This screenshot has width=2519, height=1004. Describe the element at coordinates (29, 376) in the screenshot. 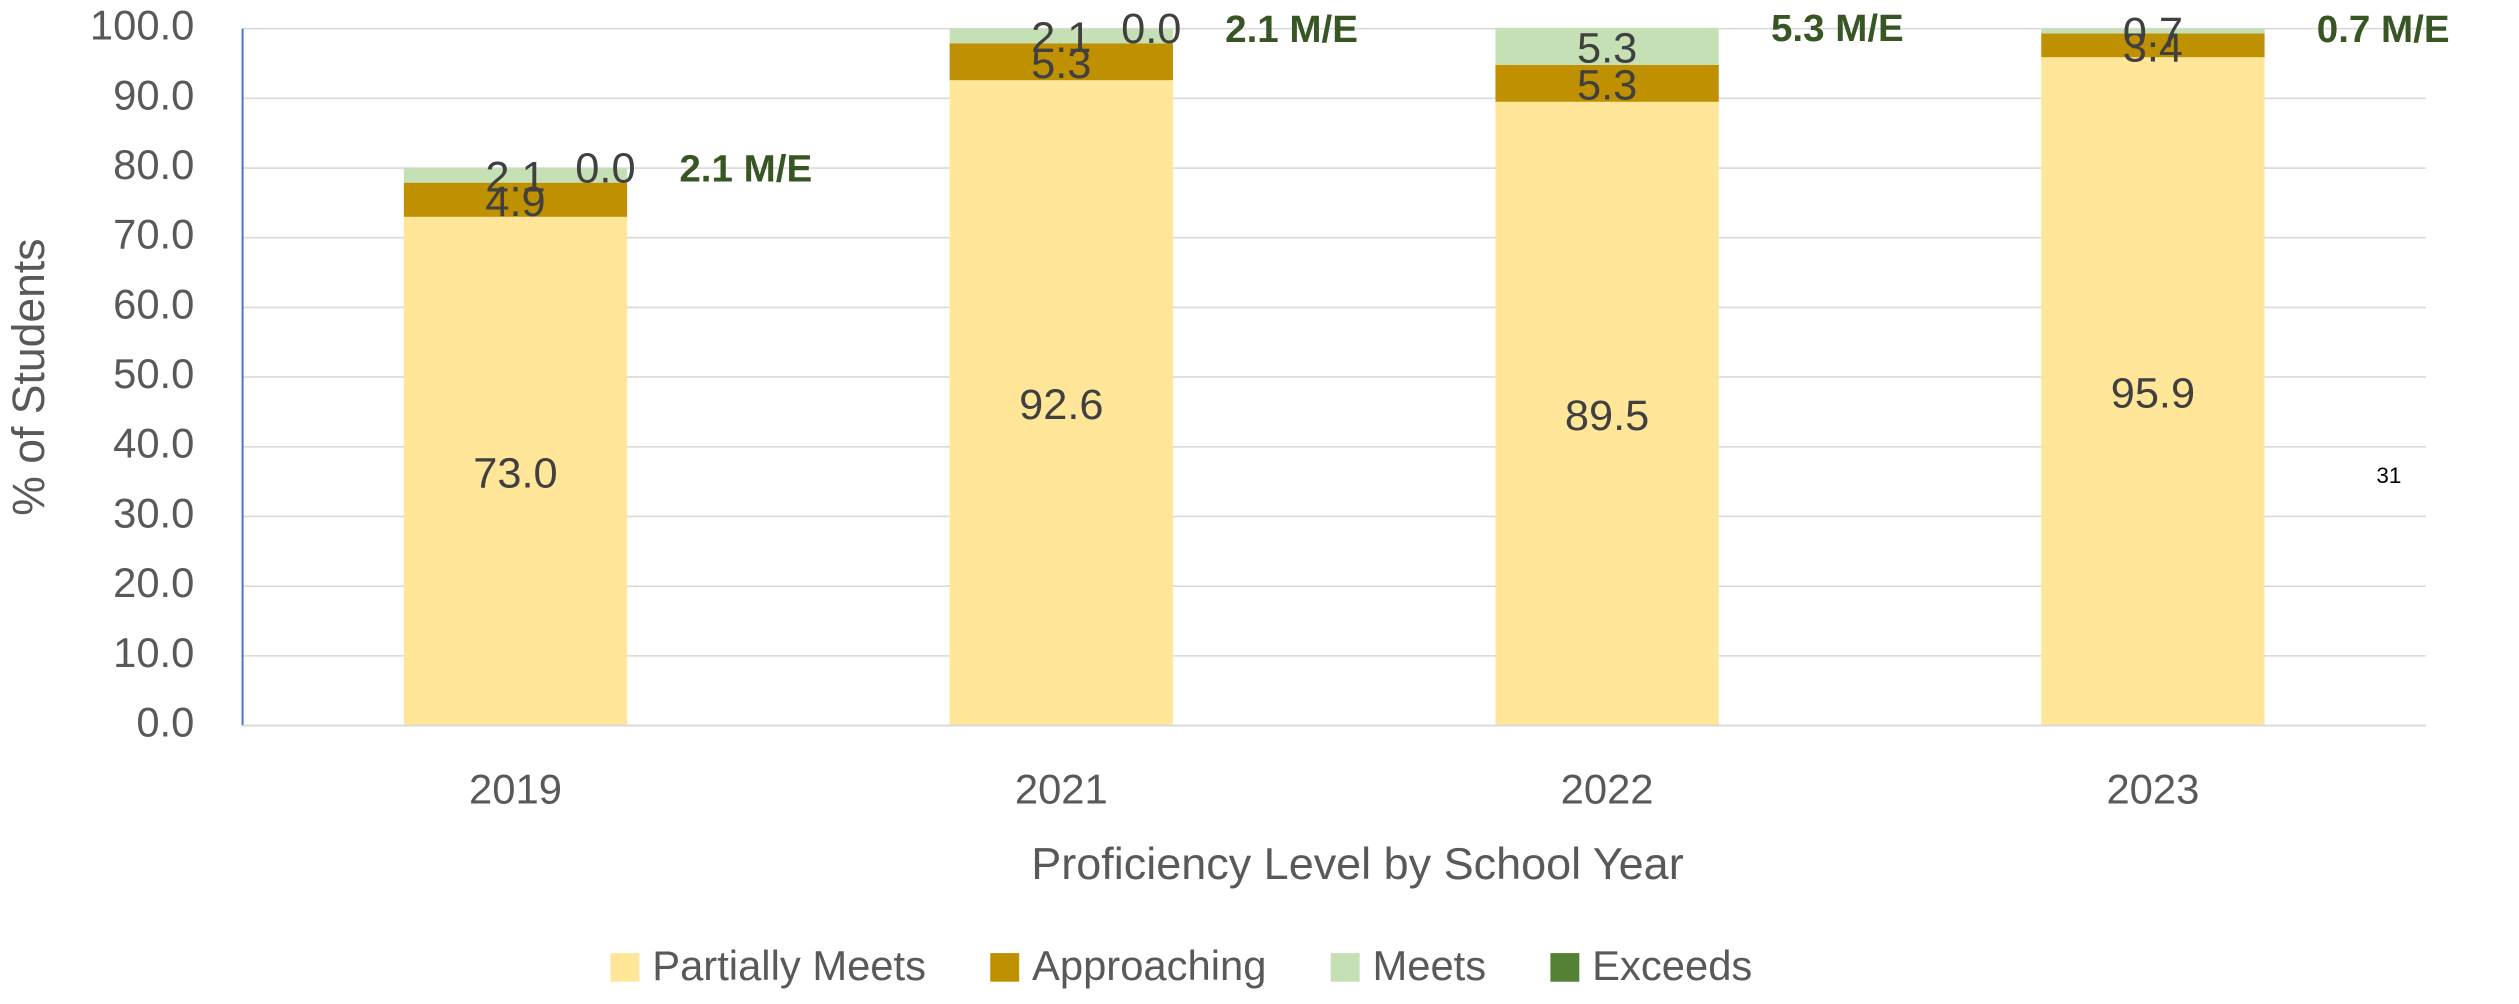

I see `y-axis-label: % of Students` at that location.